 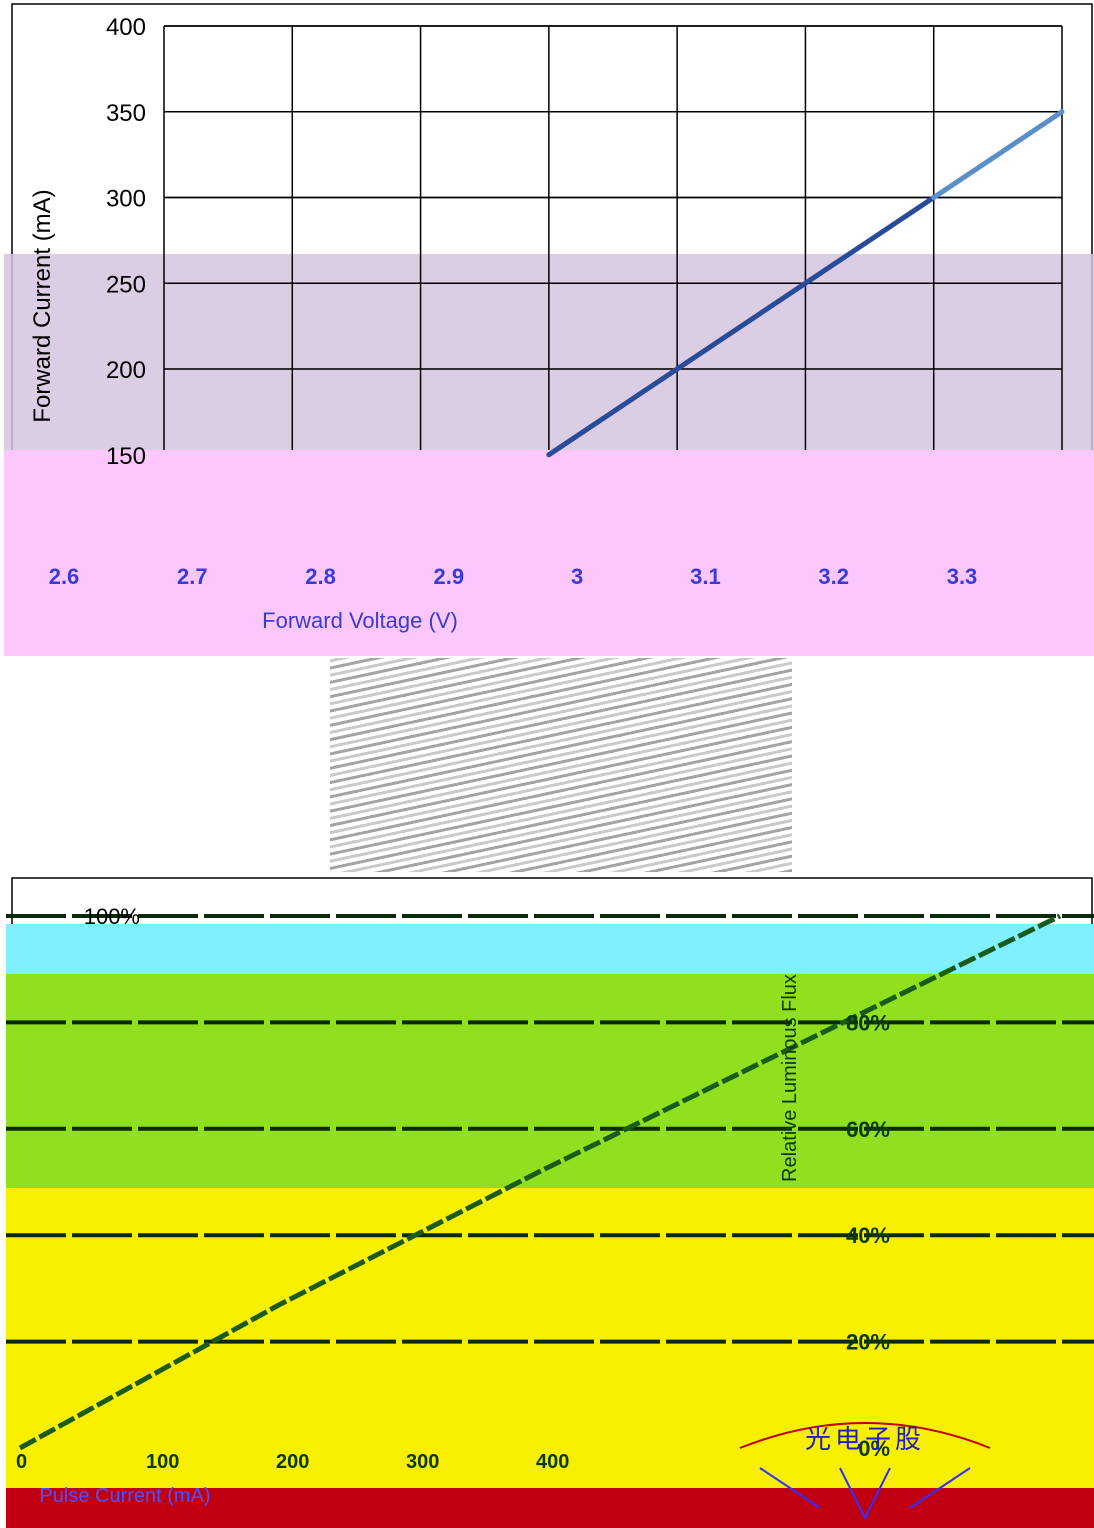 What do you see at coordinates (874, 1448) in the screenshot?
I see `y-tick-label: 0%` at bounding box center [874, 1448].